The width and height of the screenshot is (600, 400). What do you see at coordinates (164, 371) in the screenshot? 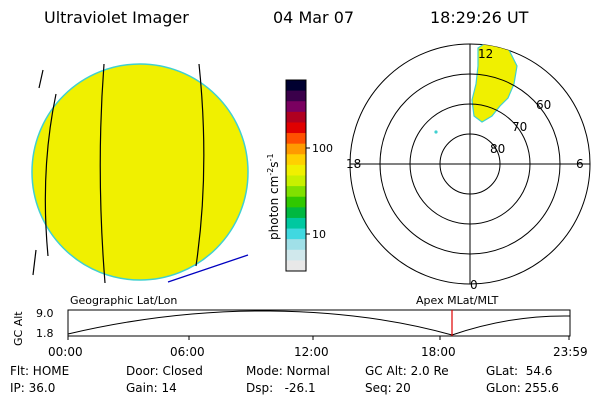
I see `status-door: Door: Closed` at bounding box center [164, 371].